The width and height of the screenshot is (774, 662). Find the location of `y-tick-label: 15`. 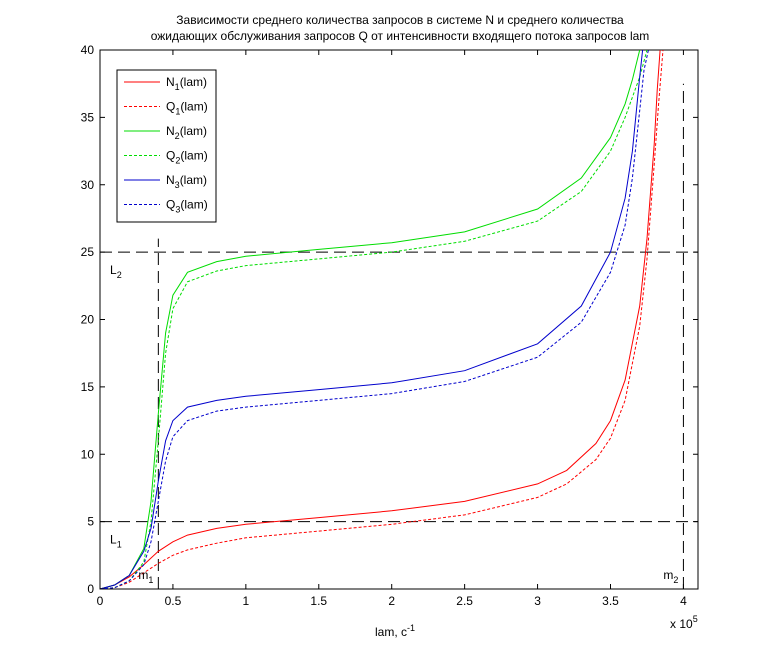

y-tick-label: 15 is located at coordinates (88, 387).